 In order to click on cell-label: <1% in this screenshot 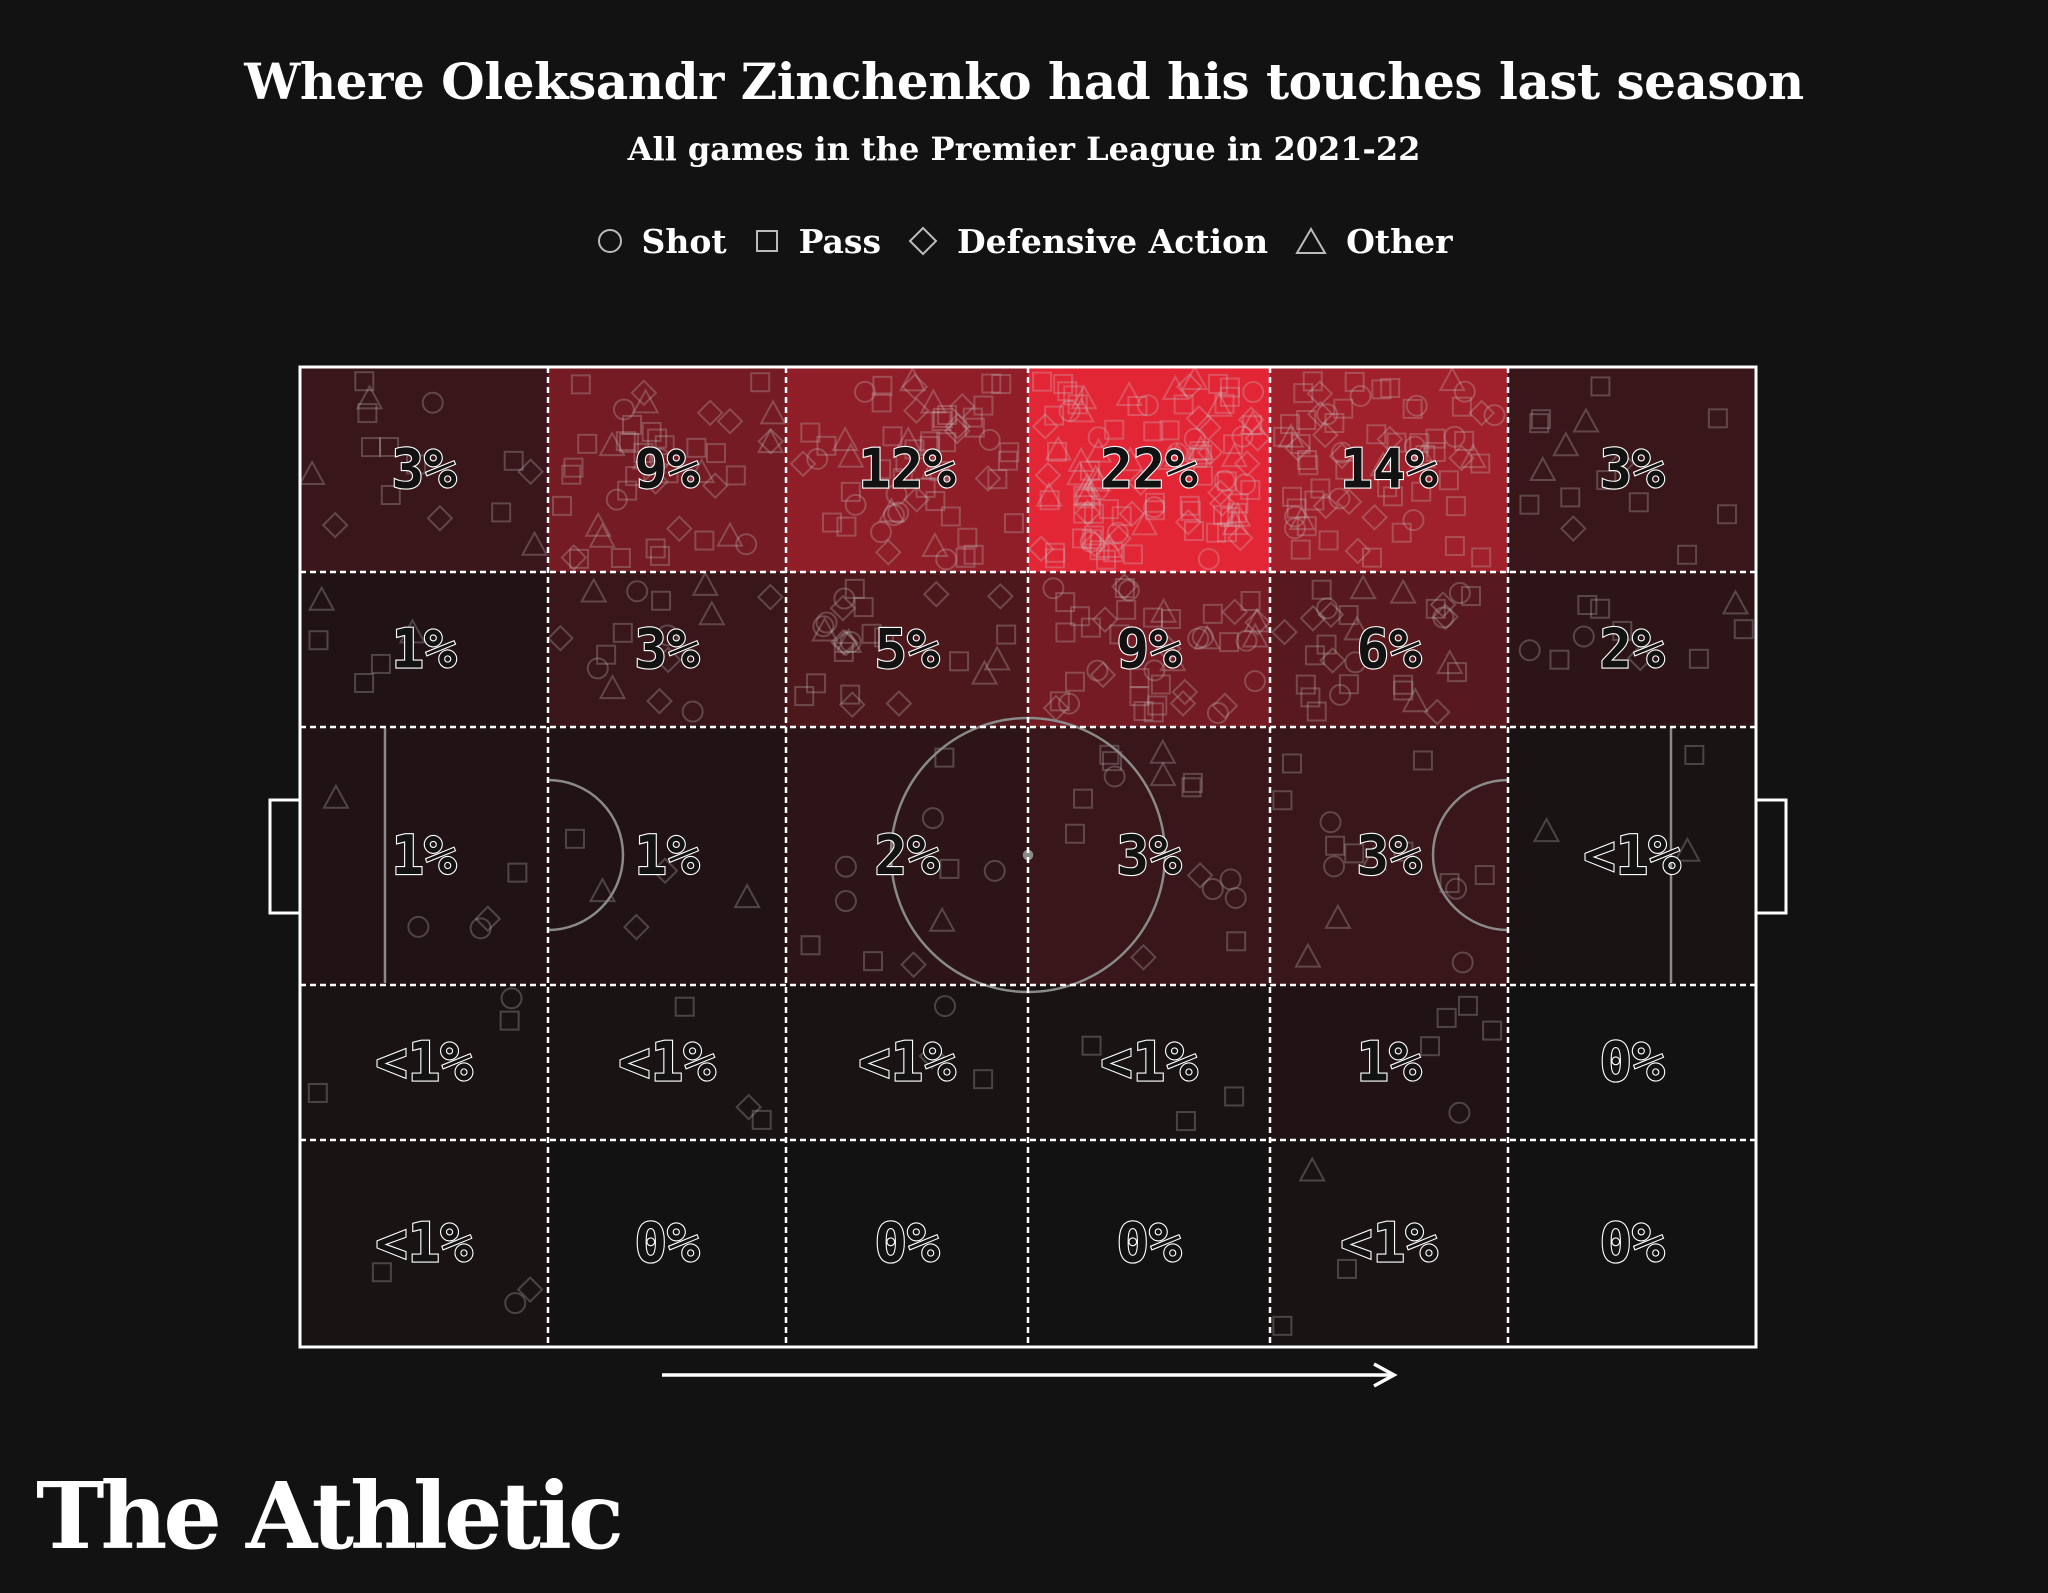, I will do `click(907, 1062)`.